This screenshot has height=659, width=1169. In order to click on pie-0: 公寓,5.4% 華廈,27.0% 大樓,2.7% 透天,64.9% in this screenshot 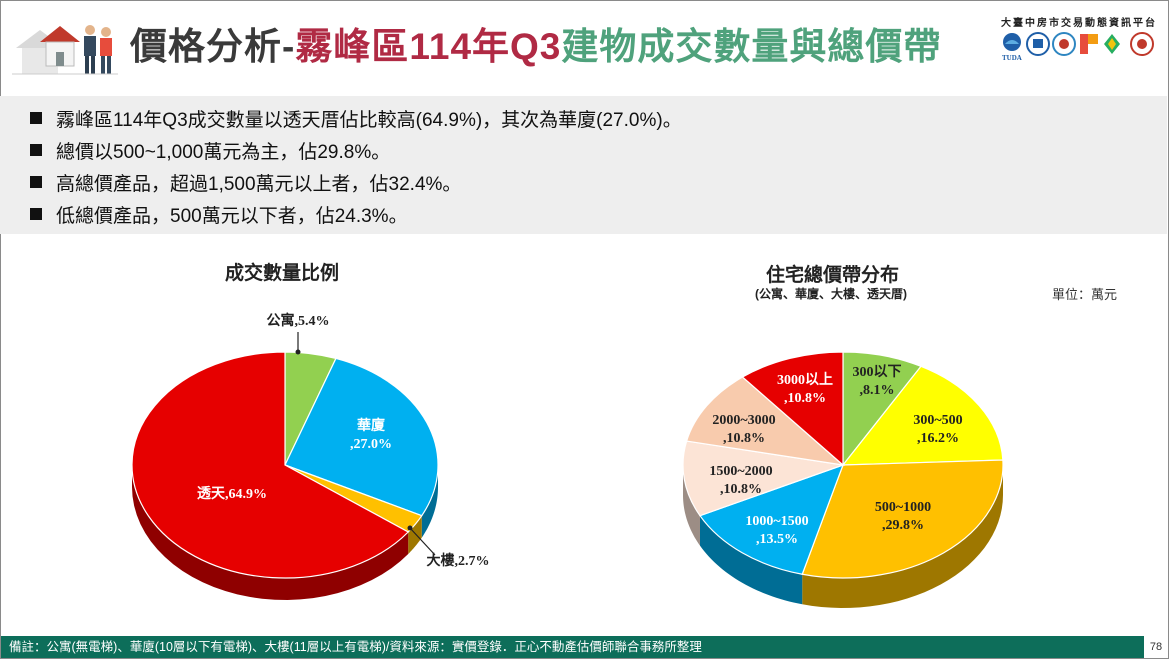, I will do `click(310, 456)`.